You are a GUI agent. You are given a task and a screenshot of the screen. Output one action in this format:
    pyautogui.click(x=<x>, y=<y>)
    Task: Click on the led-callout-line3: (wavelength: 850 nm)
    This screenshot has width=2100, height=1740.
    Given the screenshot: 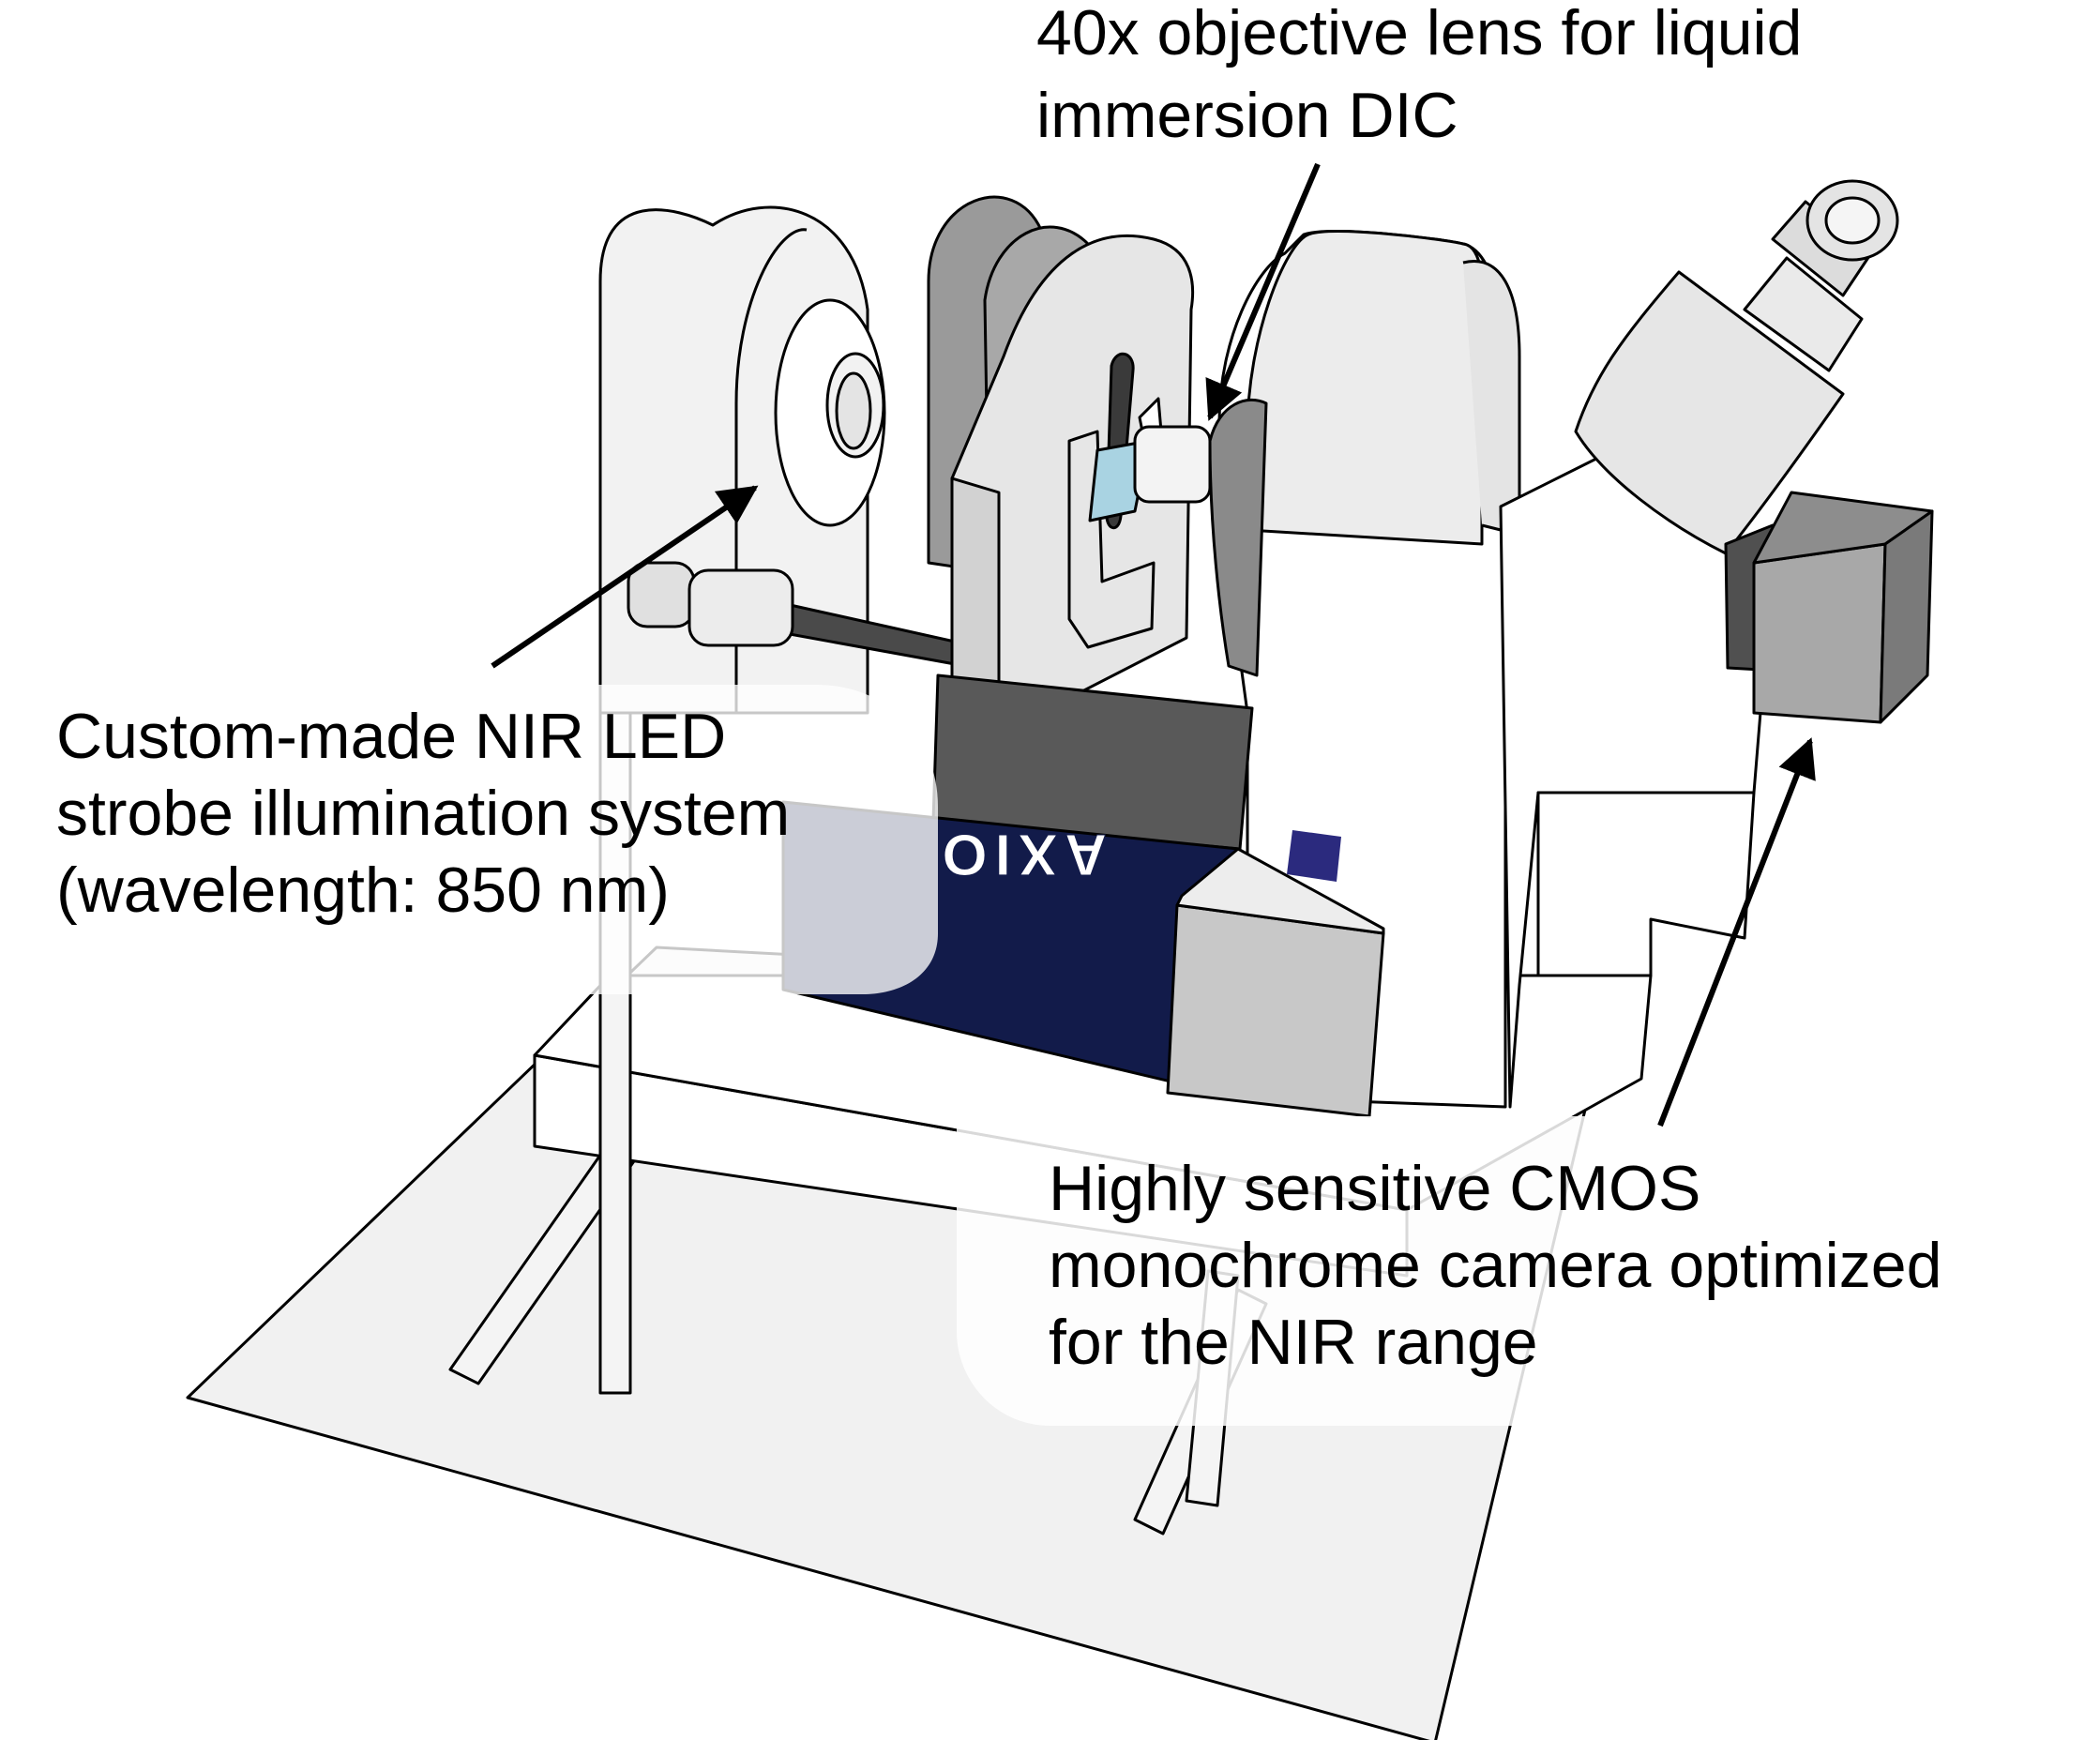 What is the action you would take?
    pyautogui.click(x=363, y=890)
    